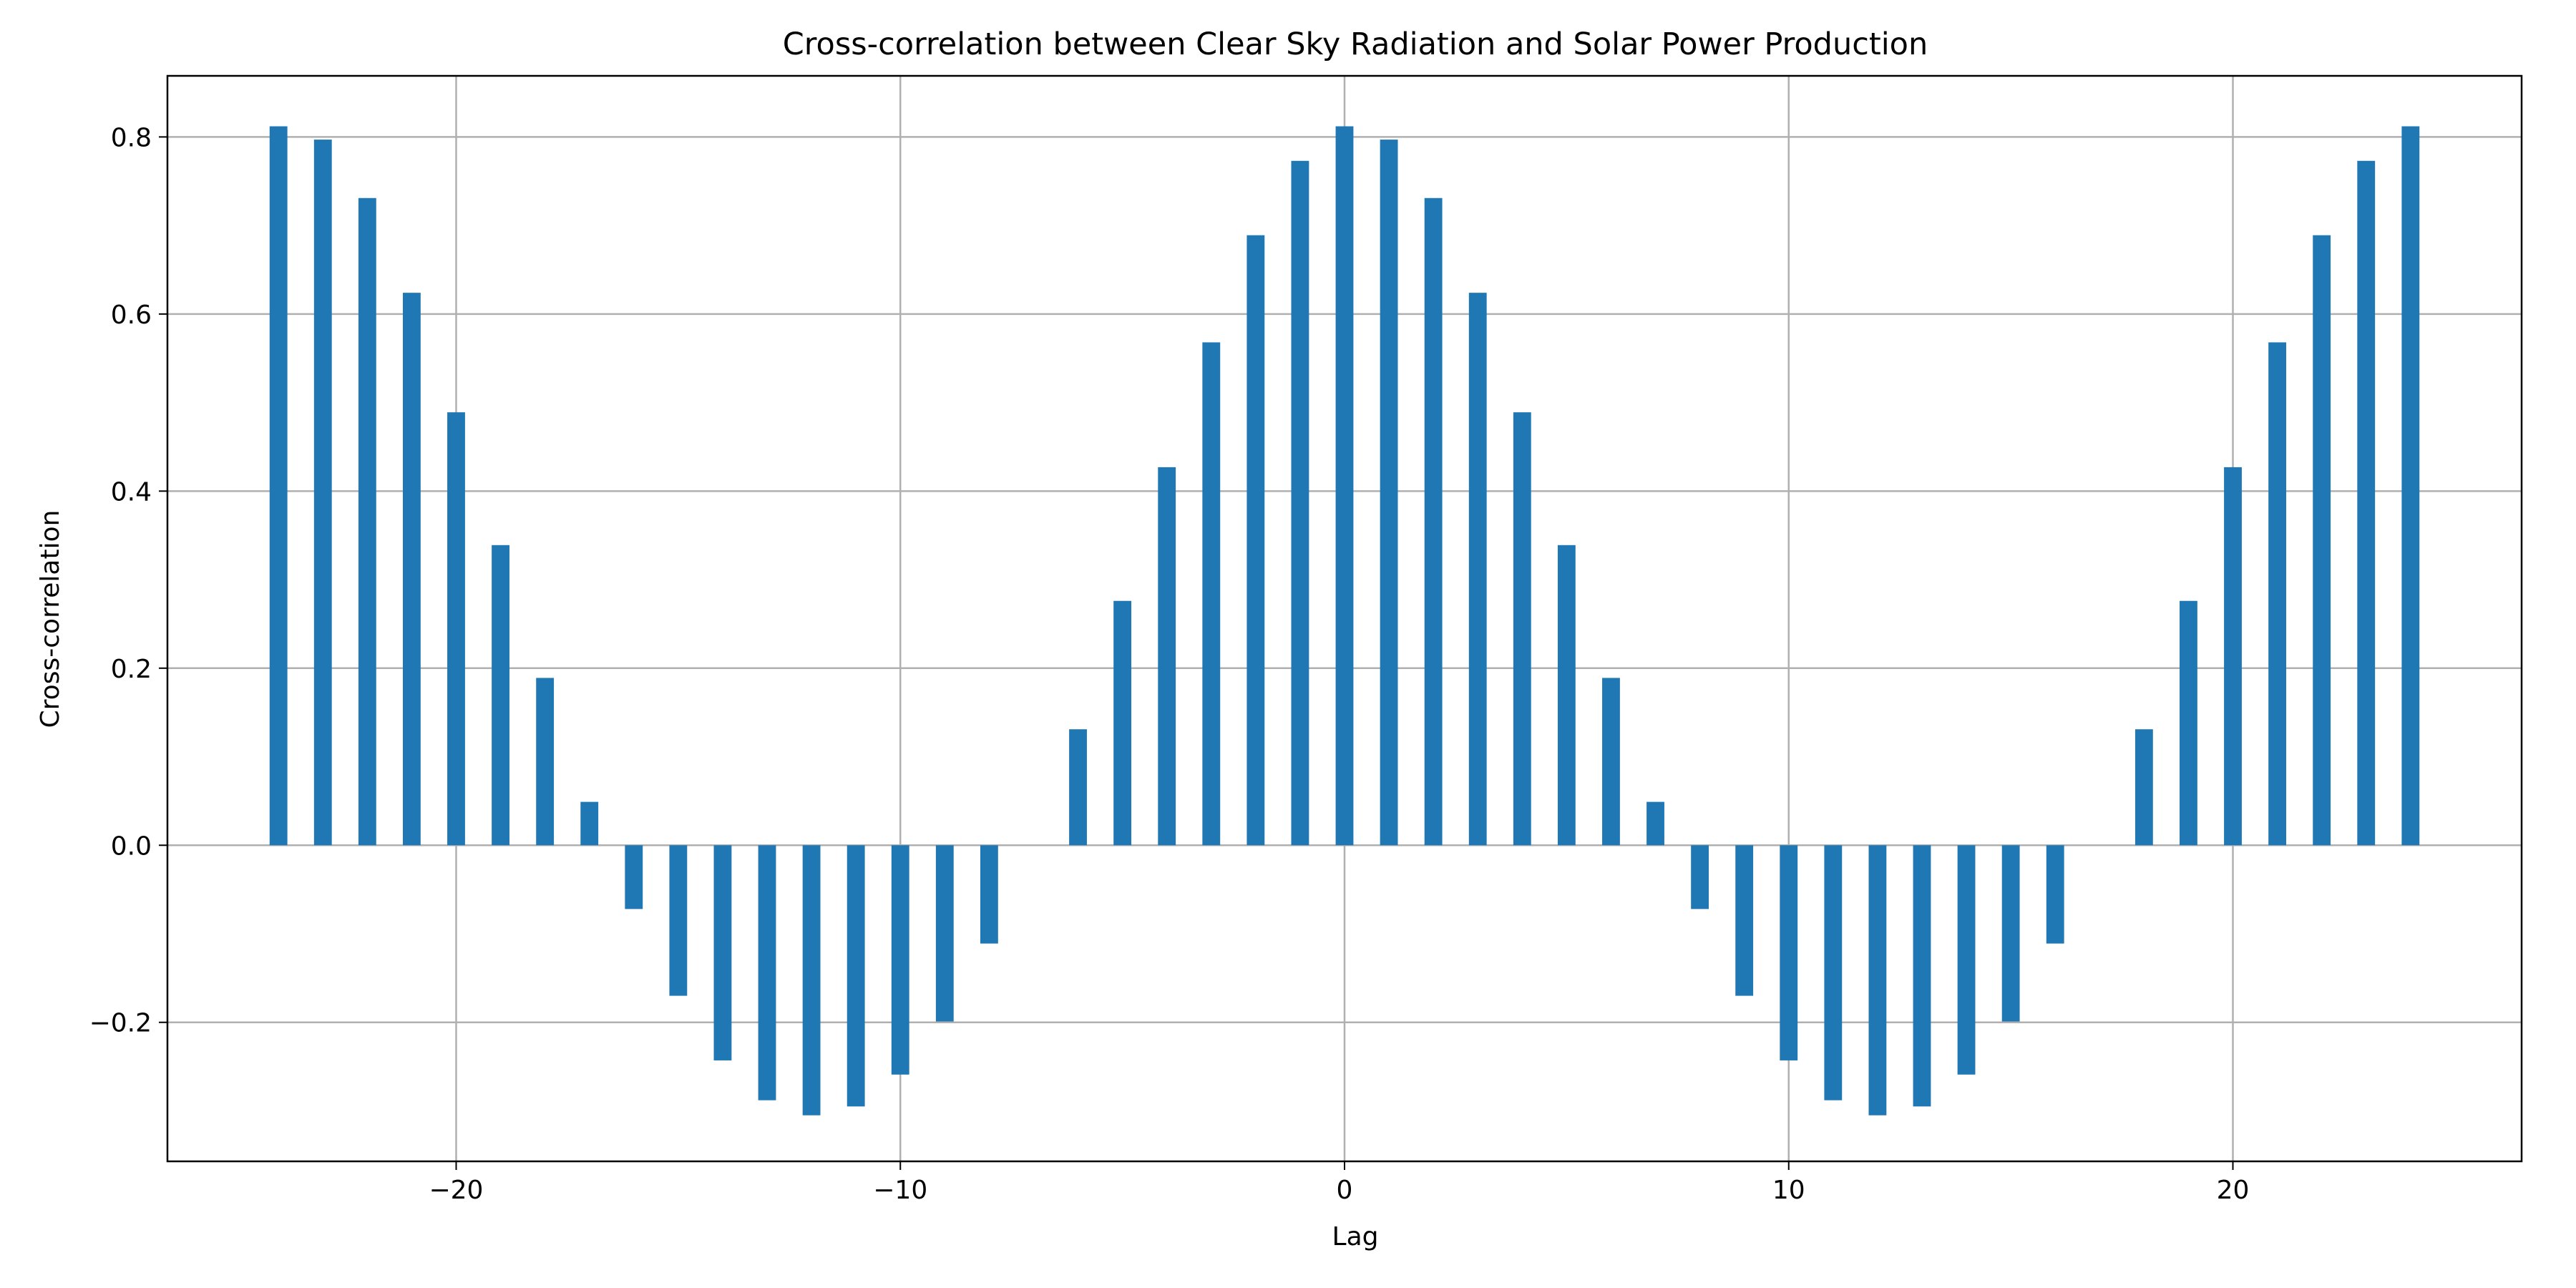 This screenshot has width=2576, height=1288. I want to click on bar-lag--10, so click(900, 960).